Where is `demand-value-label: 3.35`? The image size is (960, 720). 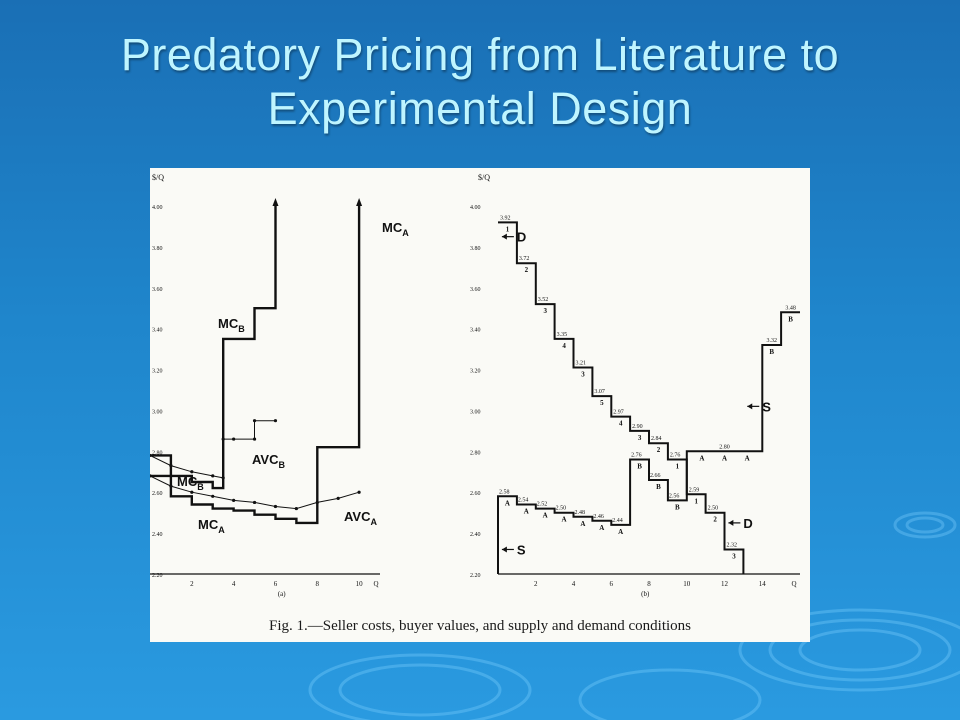 demand-value-label: 3.35 is located at coordinates (562, 335).